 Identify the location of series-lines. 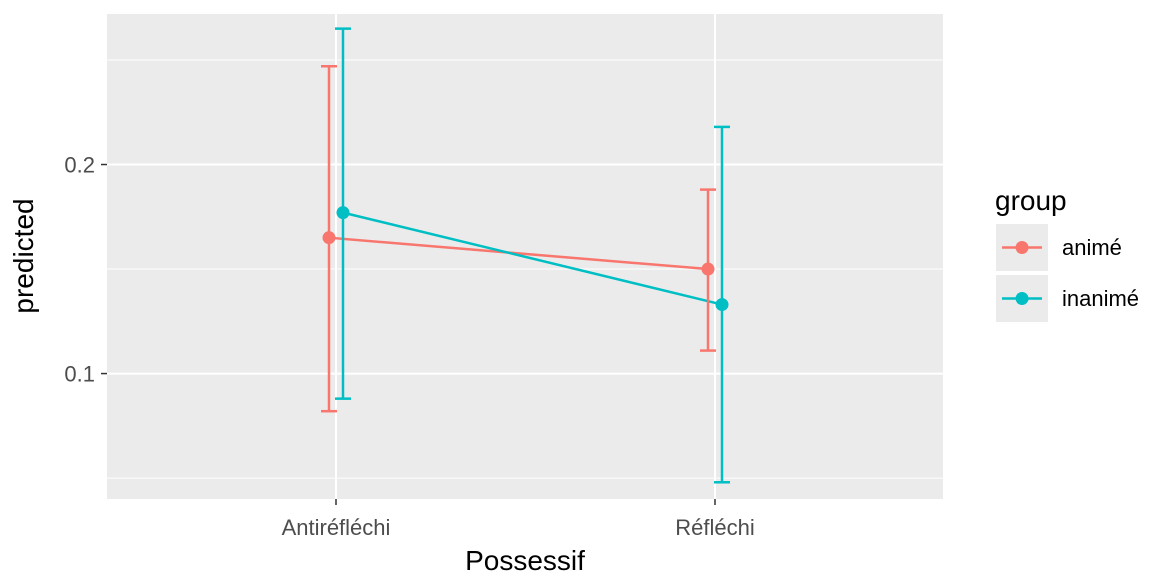
(525, 258).